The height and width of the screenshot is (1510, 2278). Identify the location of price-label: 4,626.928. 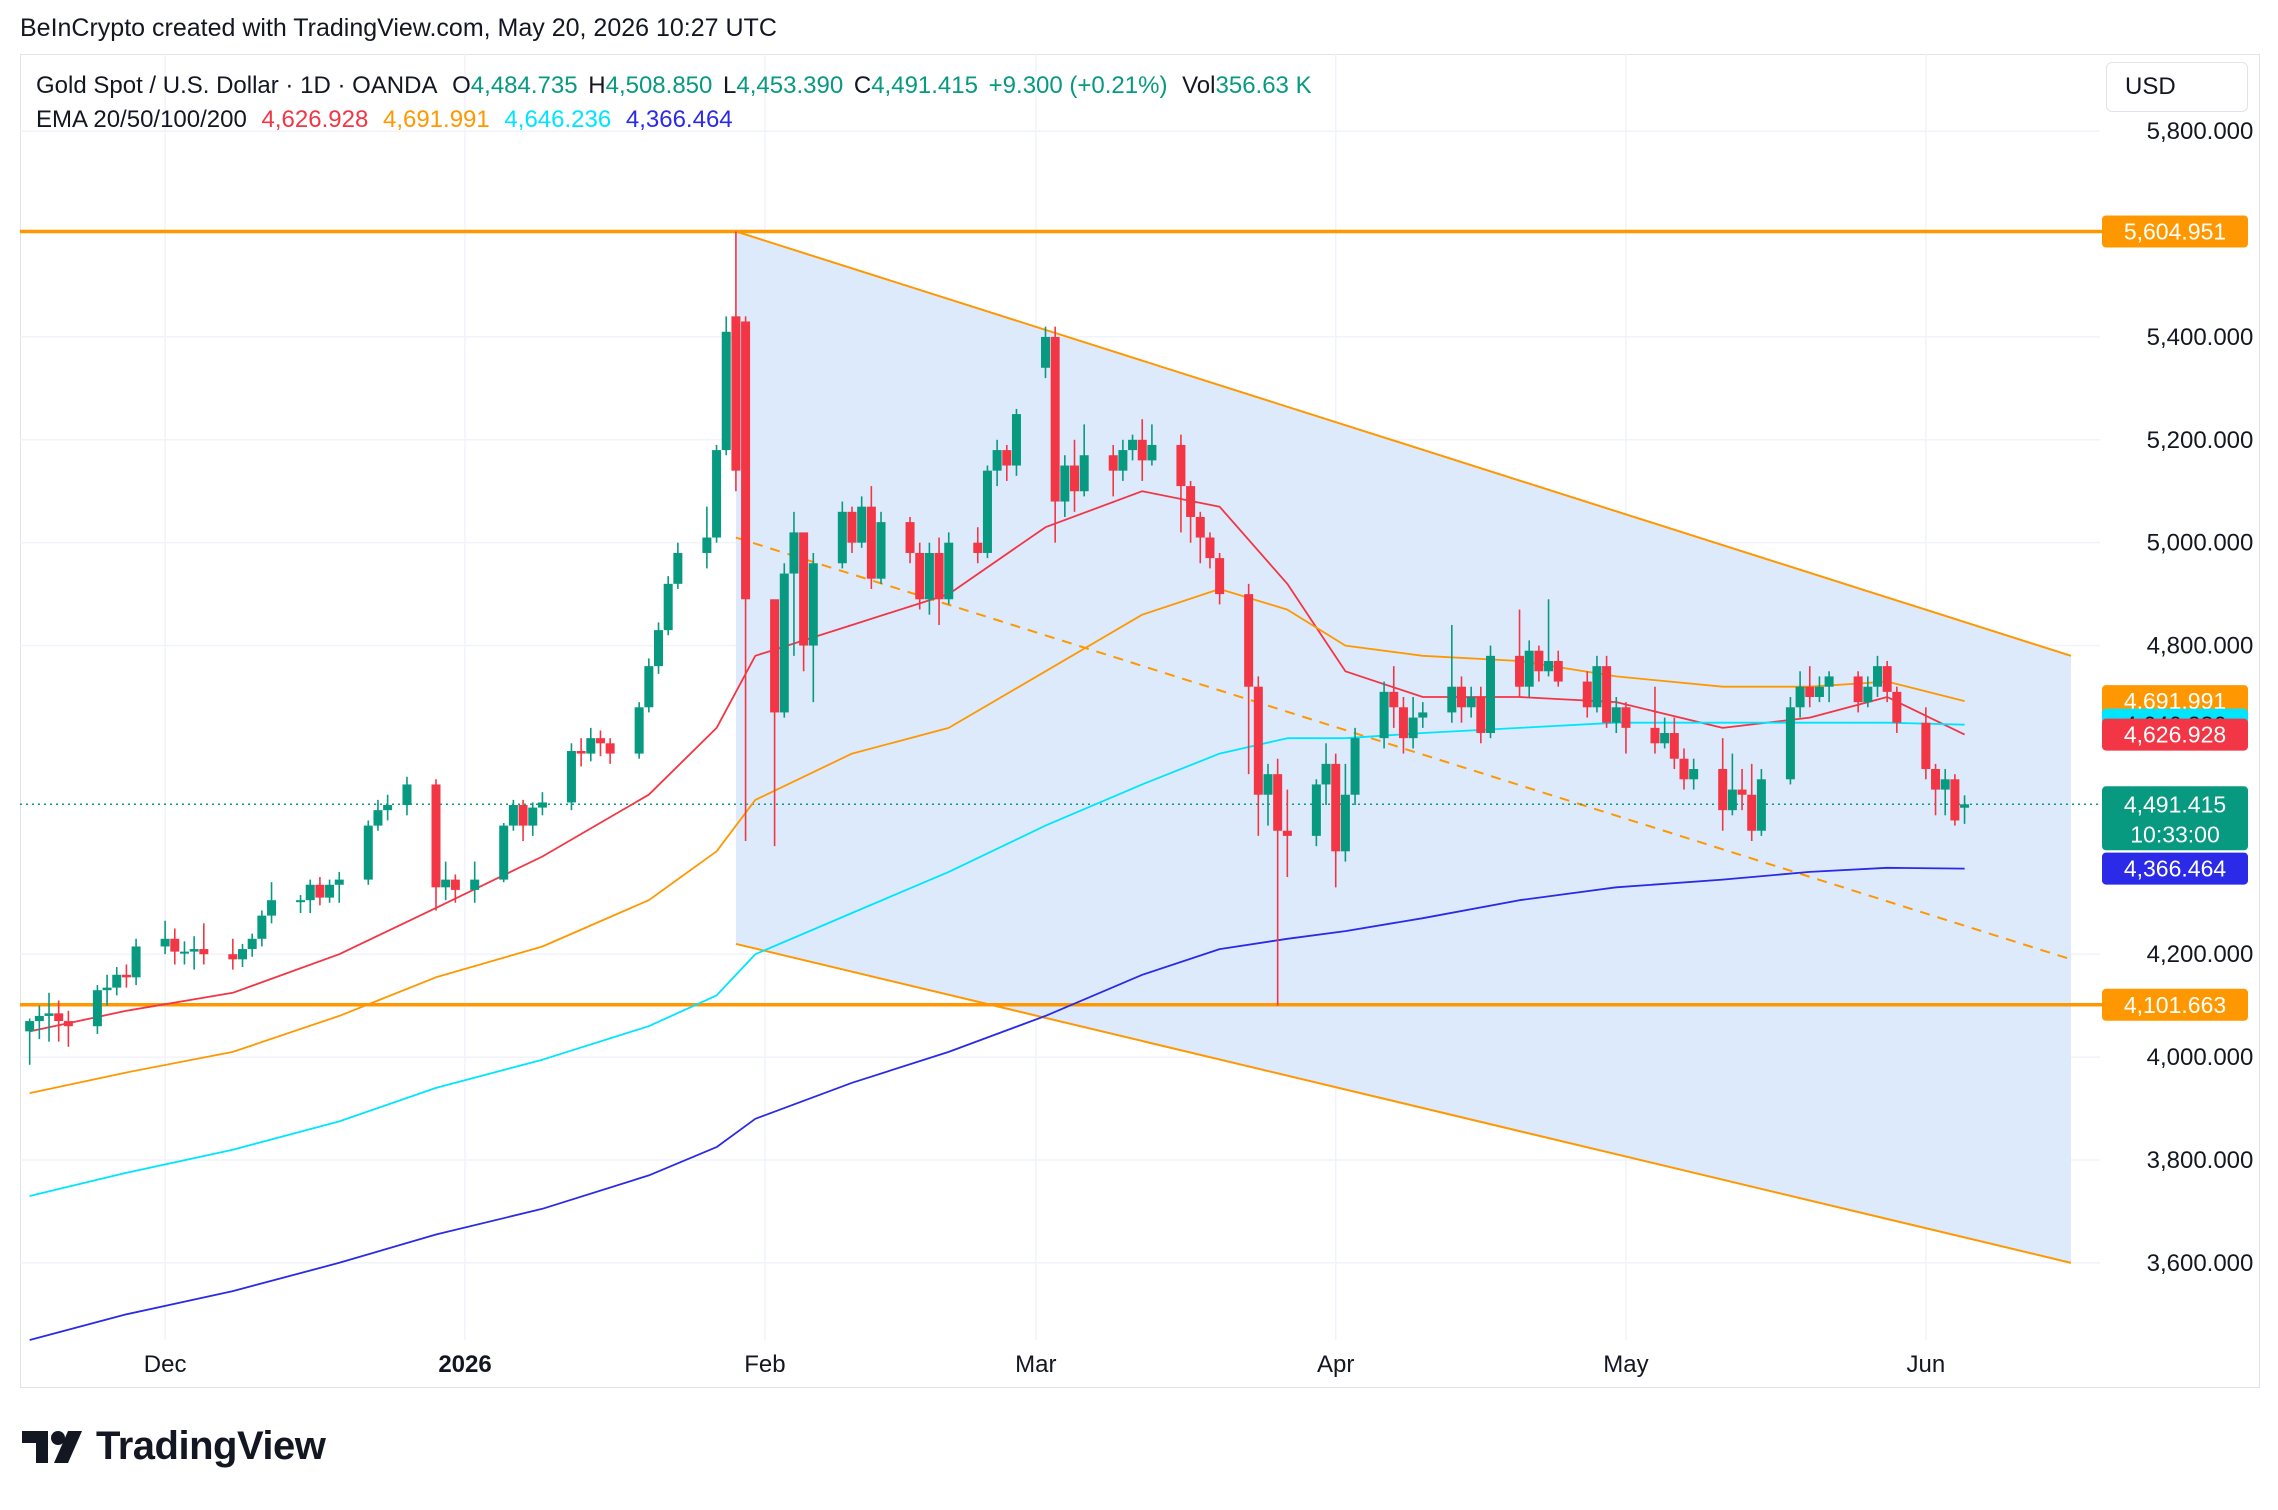
(2175, 734).